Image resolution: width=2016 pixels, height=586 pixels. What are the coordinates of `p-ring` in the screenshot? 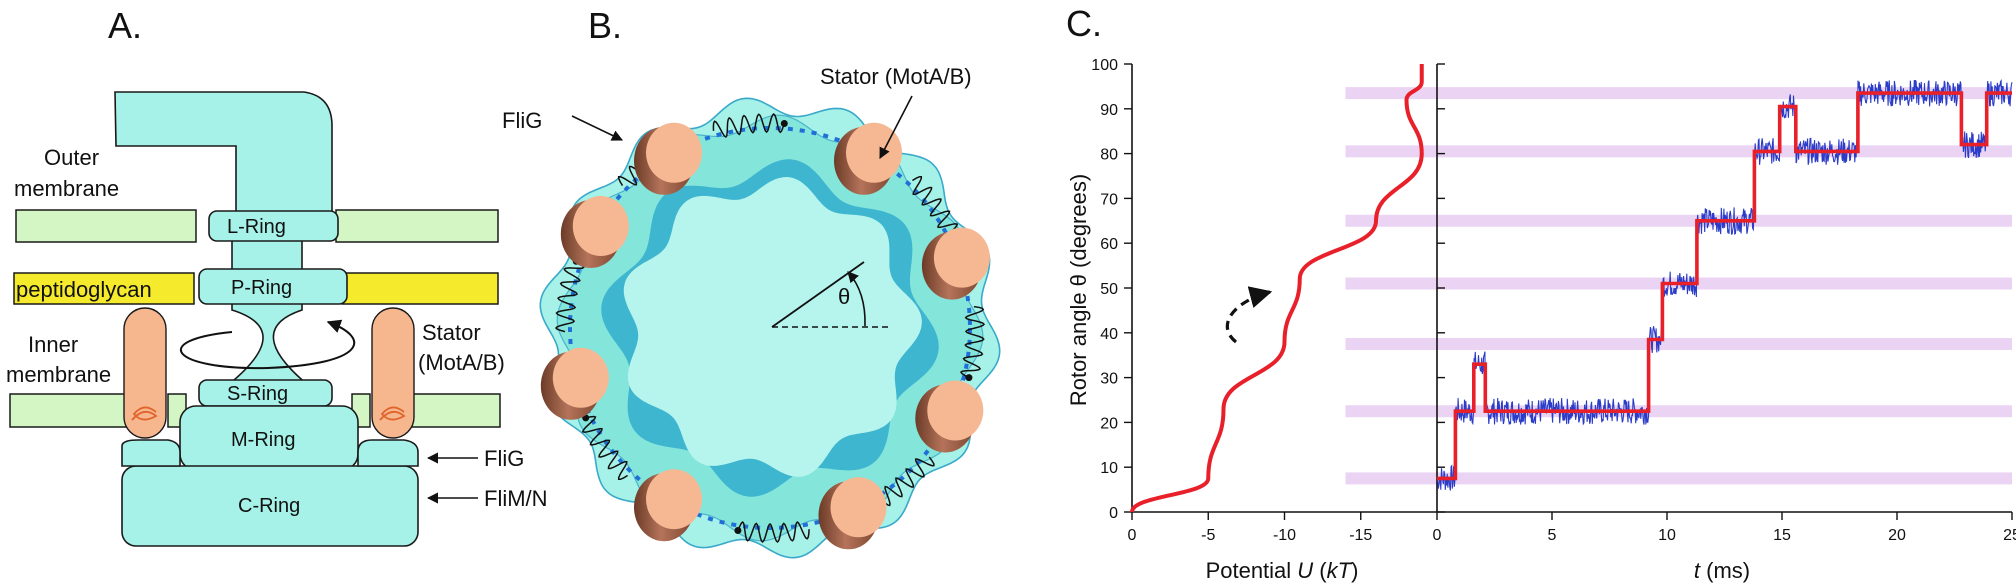 It's located at (273, 286).